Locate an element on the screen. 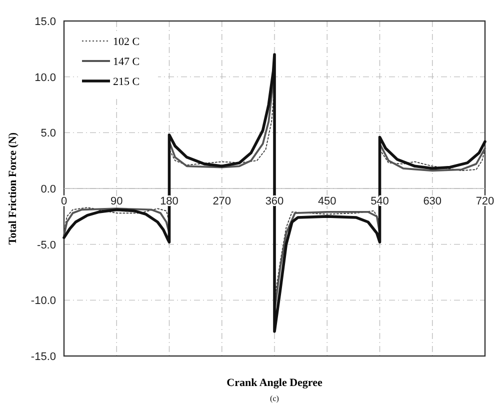 The height and width of the screenshot is (404, 494). x-tick-label: 450 is located at coordinates (327, 202).